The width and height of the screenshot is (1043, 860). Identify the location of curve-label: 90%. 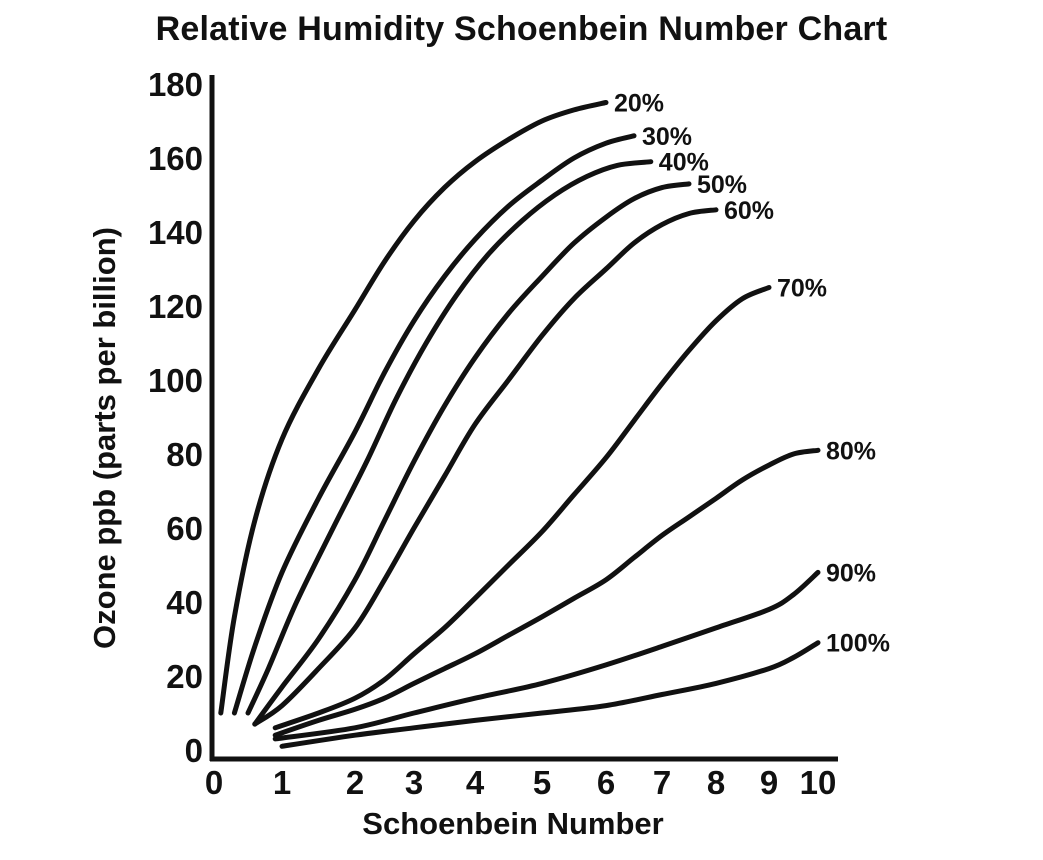
(851, 573).